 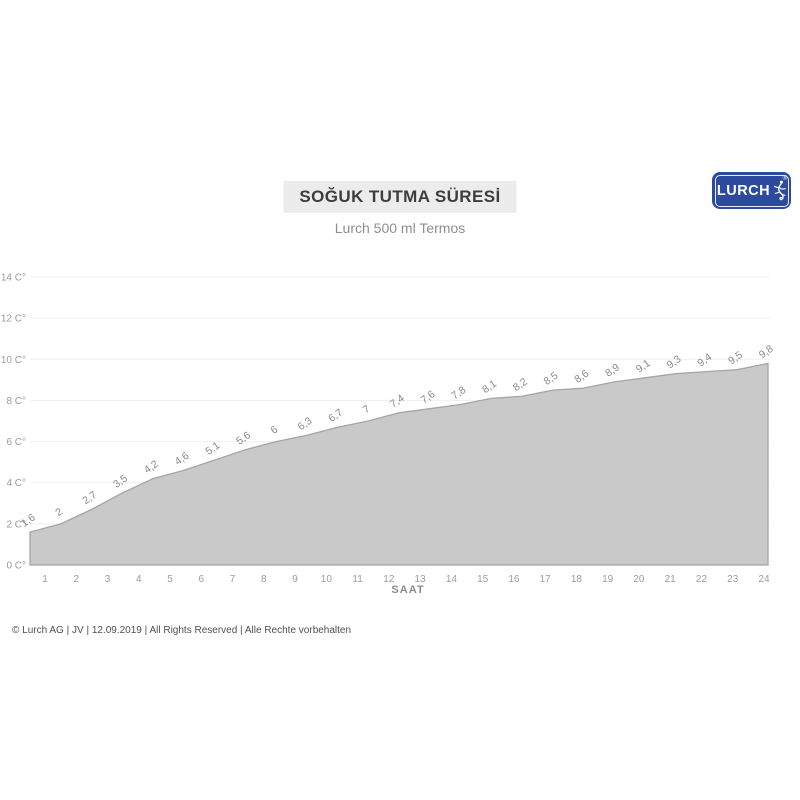 I want to click on svg-text: 13, so click(x=421, y=579).